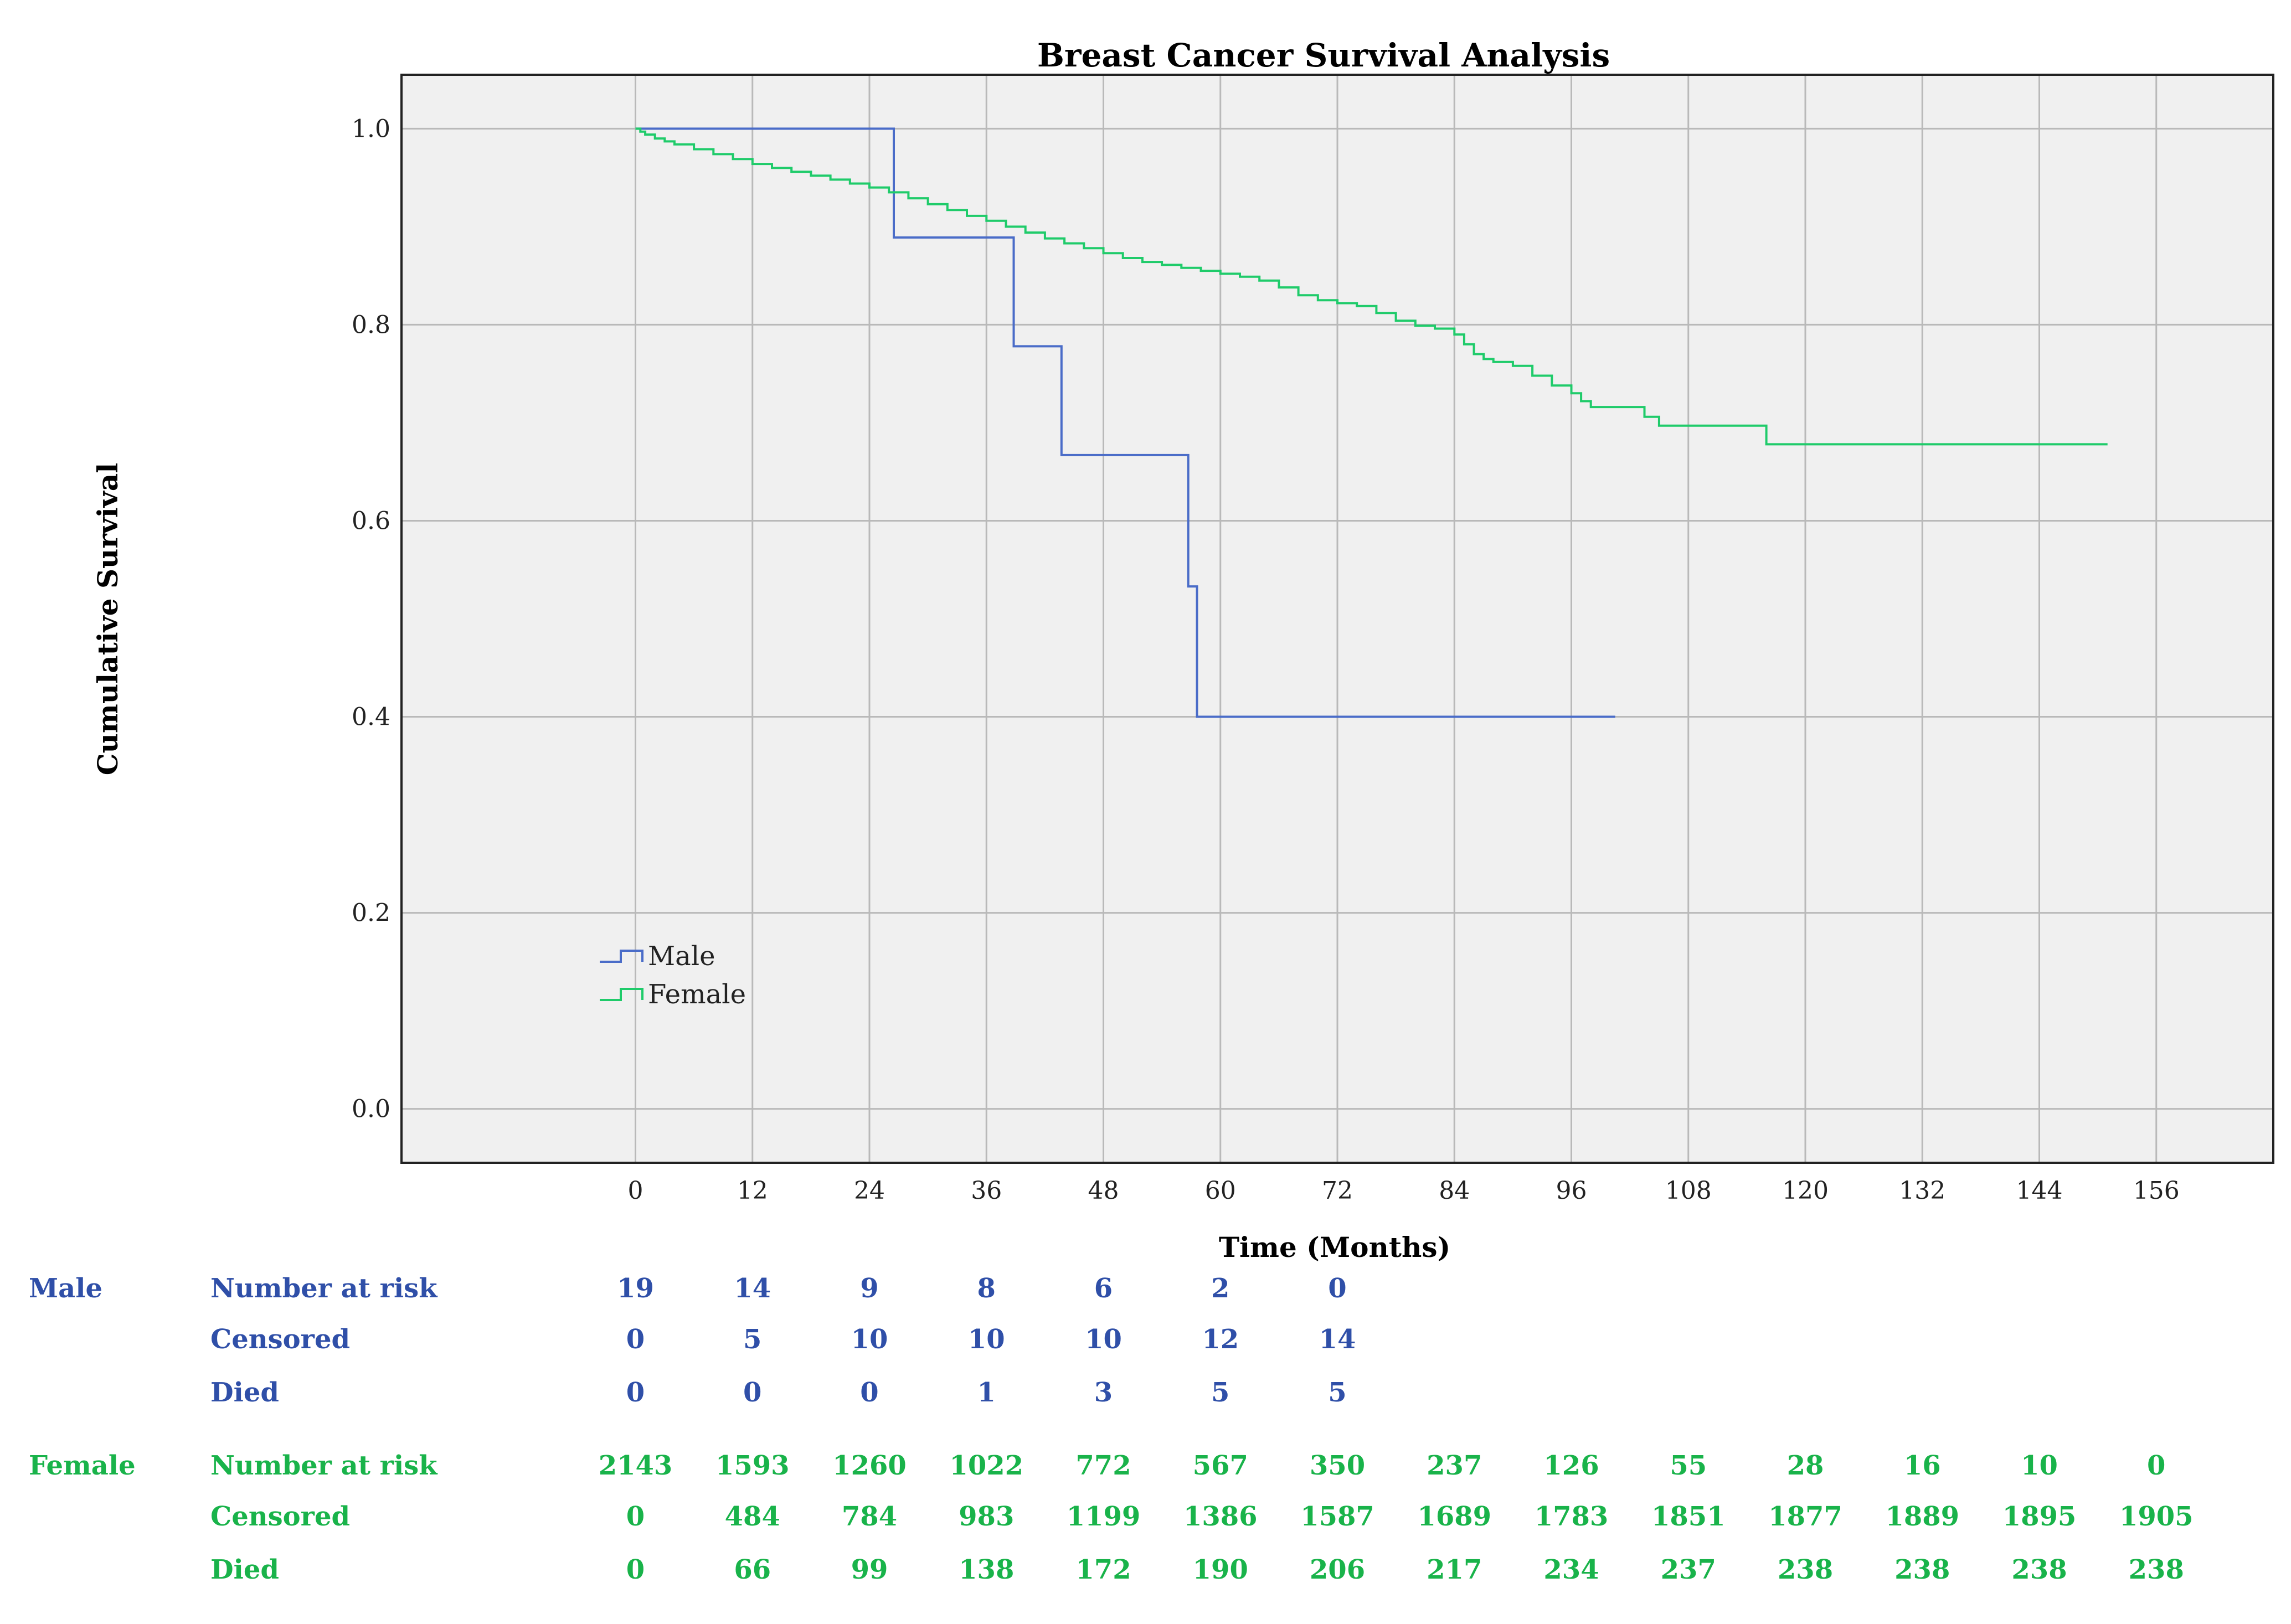 This screenshot has height=1624, width=2291. Describe the element at coordinates (107, 619) in the screenshot. I see `y-axis-label: Cumulative Survival` at that location.